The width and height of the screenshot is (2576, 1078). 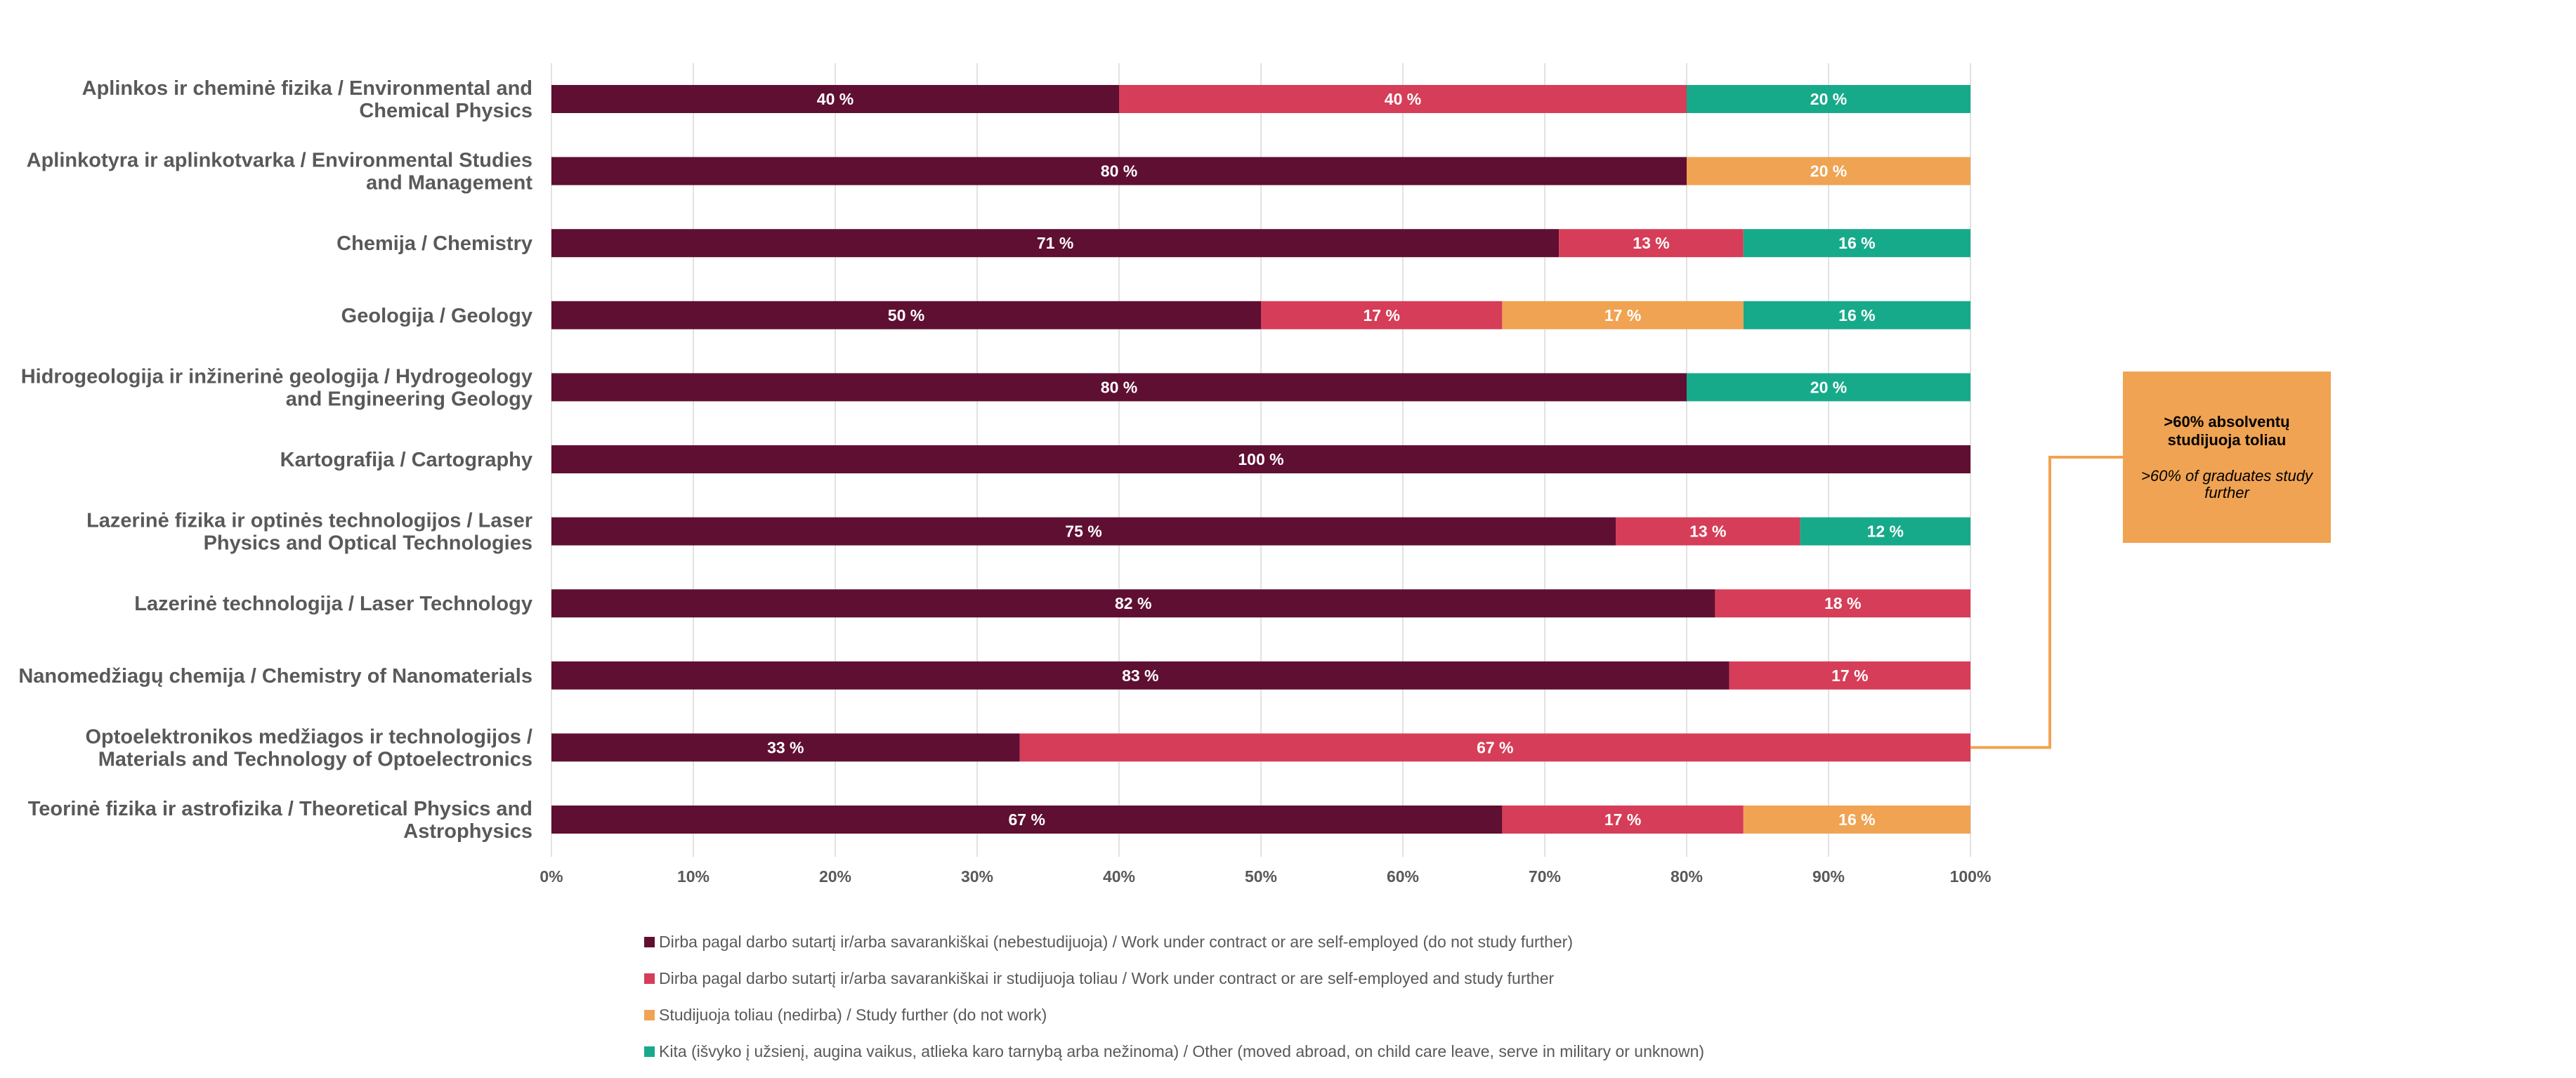 I want to click on bar-segment-geologija-s0, so click(x=906, y=315).